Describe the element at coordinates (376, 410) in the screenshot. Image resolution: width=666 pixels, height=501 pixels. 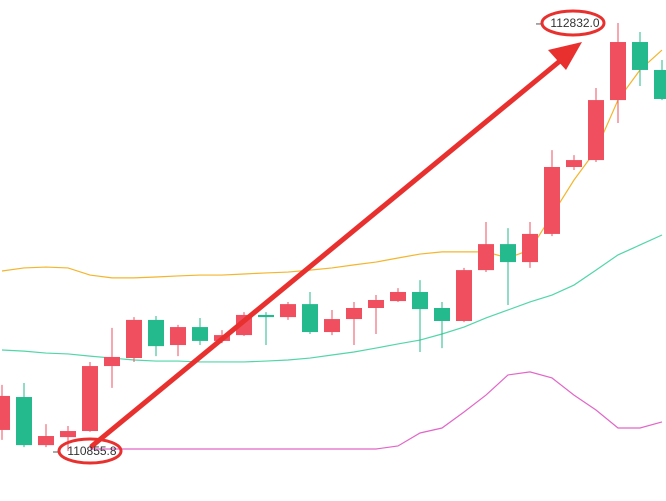
I see `indicator-line` at that location.